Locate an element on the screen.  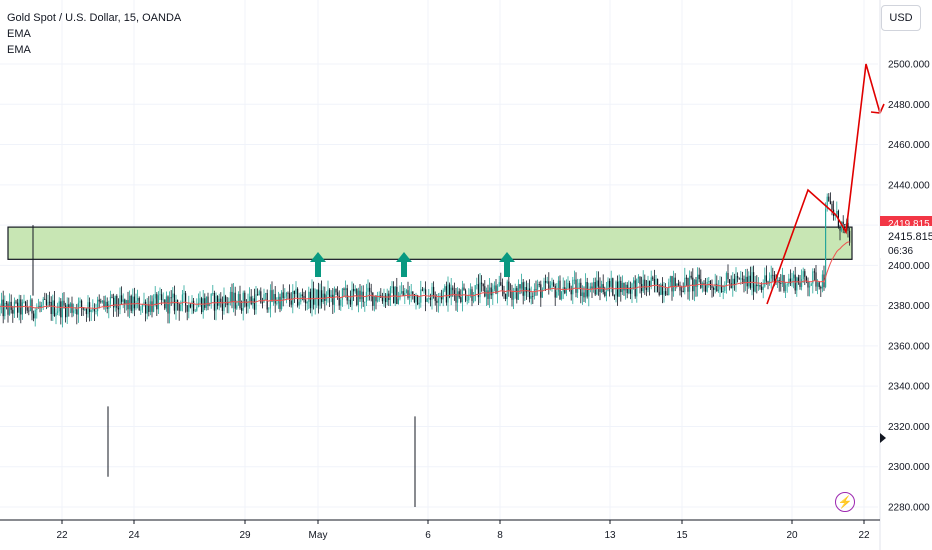
axis-scroll-marker is located at coordinates (883, 438).